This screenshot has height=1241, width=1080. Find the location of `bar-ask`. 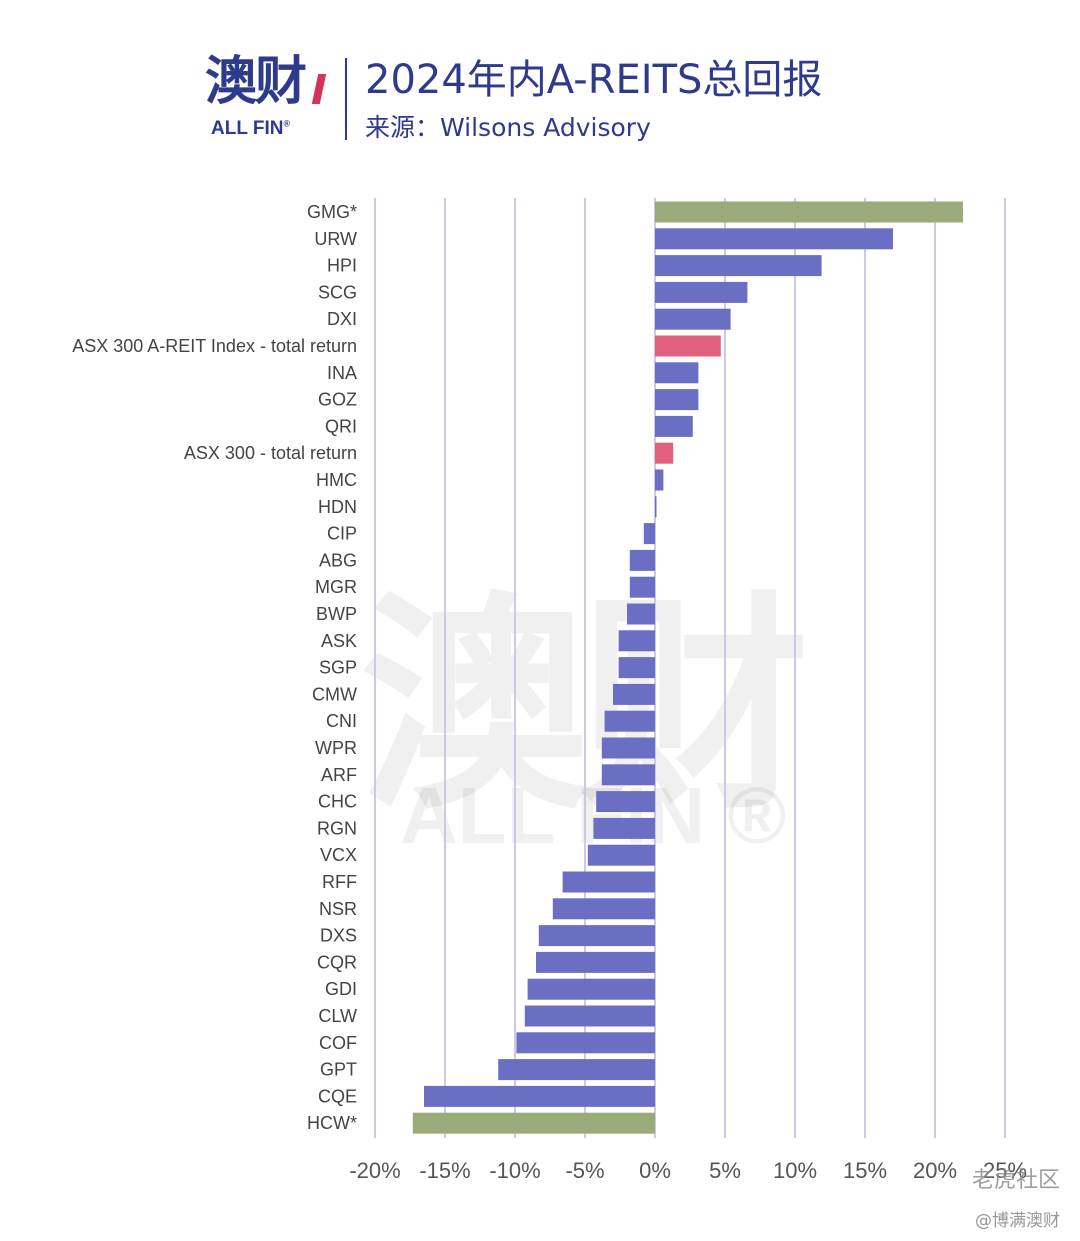

bar-ask is located at coordinates (636, 641).